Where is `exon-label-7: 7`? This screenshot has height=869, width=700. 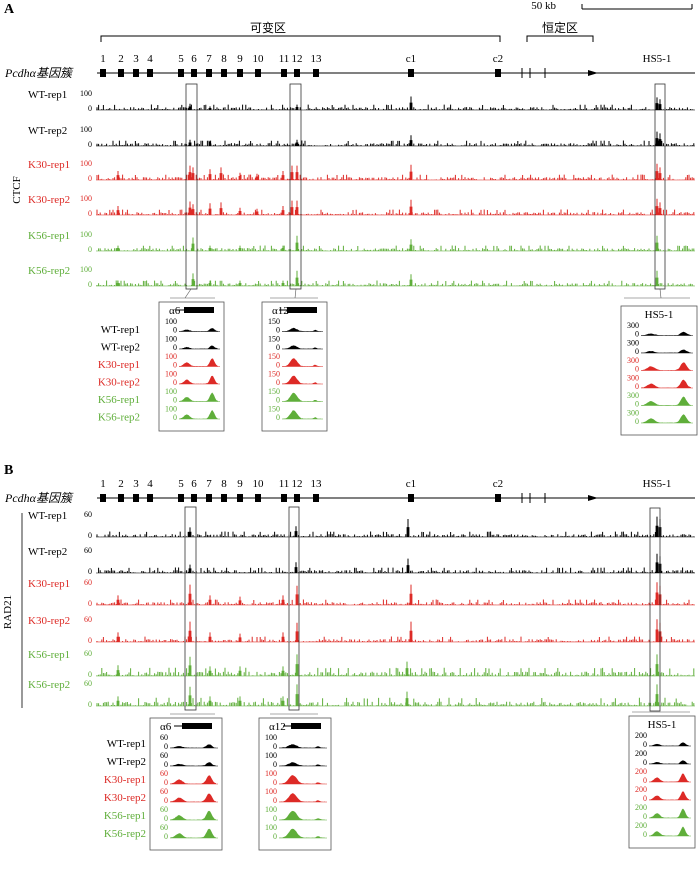 exon-label-7: 7 is located at coordinates (209, 484).